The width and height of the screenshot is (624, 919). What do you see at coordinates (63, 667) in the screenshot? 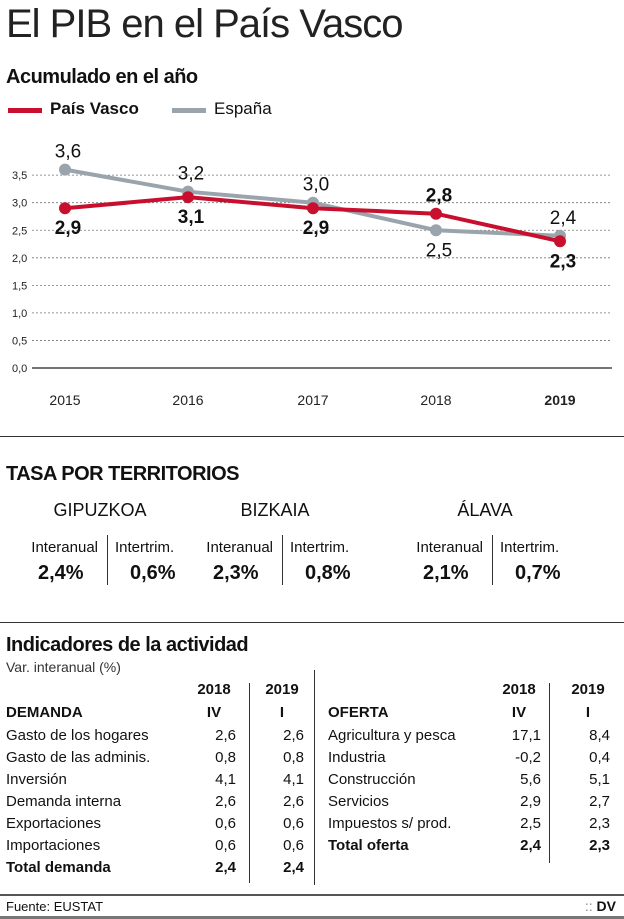
I see `indicadores-subtitle: Var. interanual (%)` at bounding box center [63, 667].